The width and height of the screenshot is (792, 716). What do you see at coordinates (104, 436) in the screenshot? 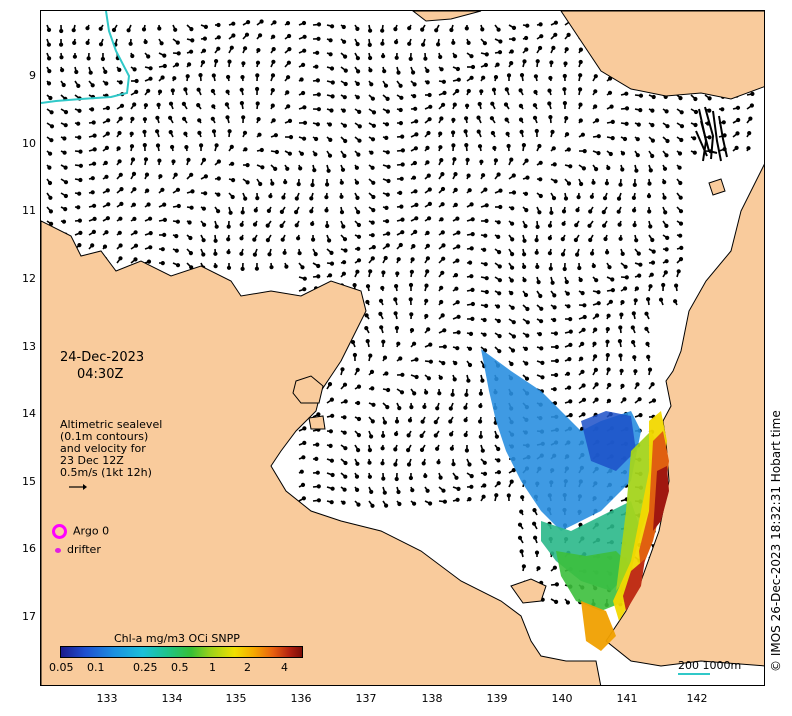
I see `info-line: (0.1m contours)` at bounding box center [104, 436].